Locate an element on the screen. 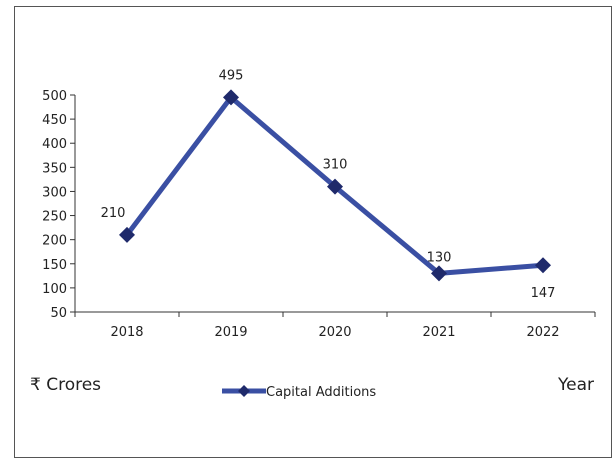 The height and width of the screenshot is (458, 616). y-tick-label: 250 is located at coordinates (54, 217).